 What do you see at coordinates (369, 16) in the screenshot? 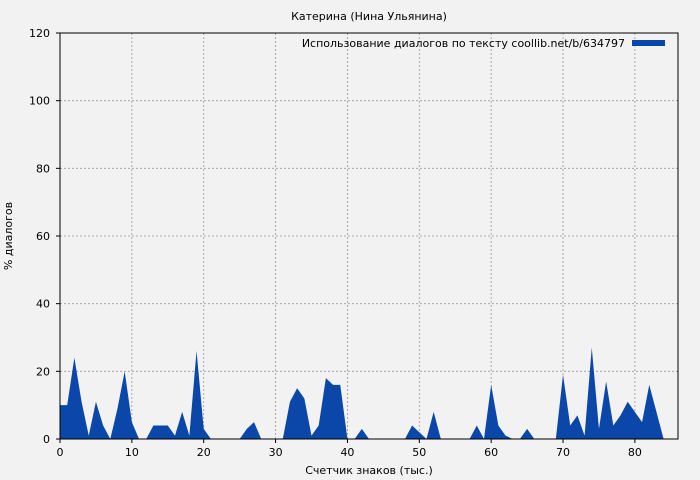
I see `chart-title: Катерина (Нина Ульянина)` at bounding box center [369, 16].